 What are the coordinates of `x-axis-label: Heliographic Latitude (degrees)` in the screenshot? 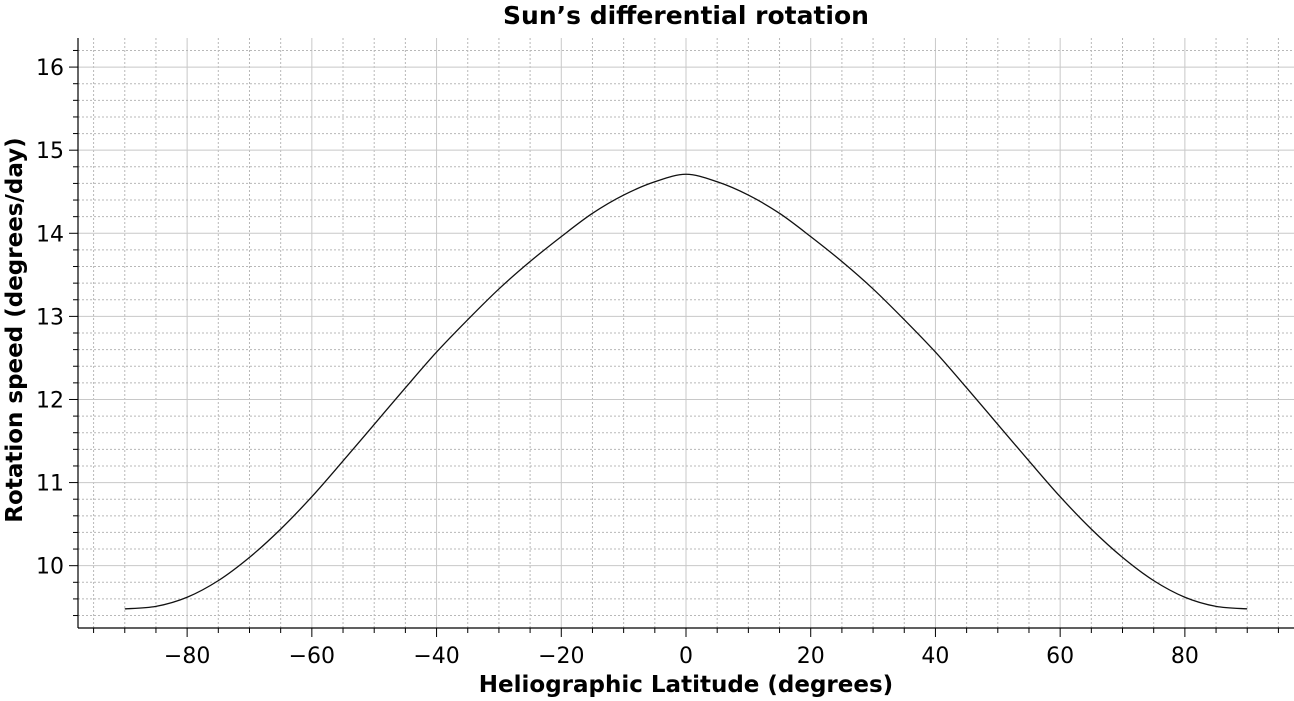 It's located at (686, 685).